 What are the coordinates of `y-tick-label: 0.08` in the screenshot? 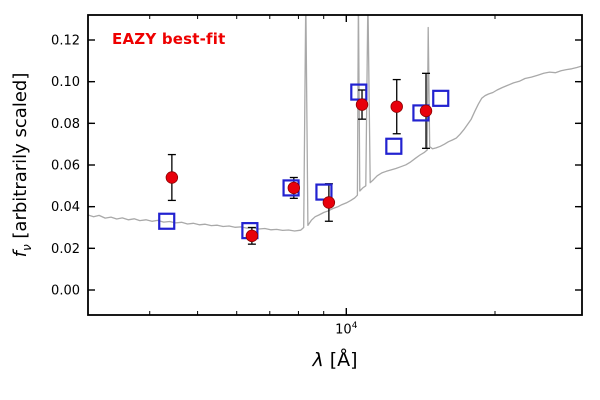 It's located at (65, 124).